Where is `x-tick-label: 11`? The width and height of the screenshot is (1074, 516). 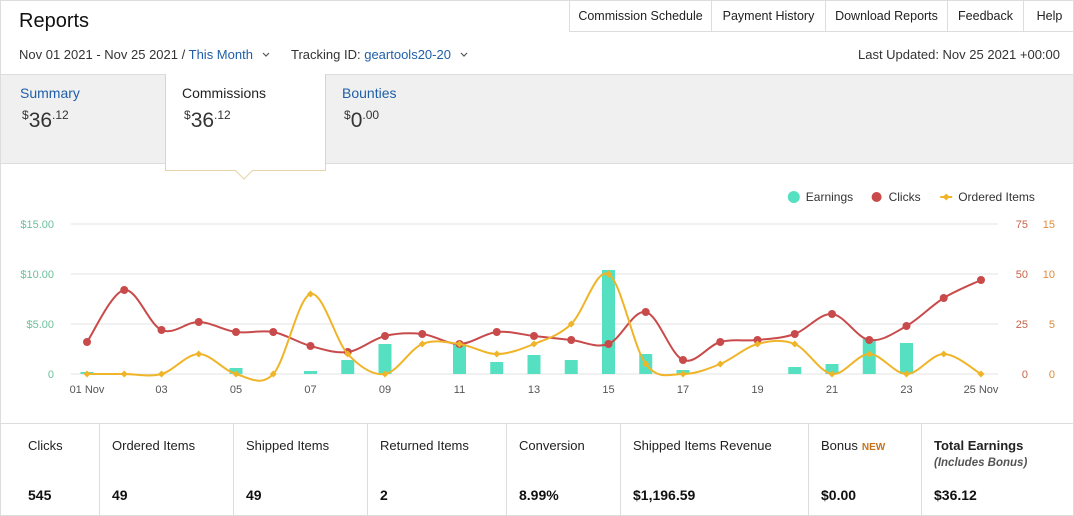 x-tick-label: 11 is located at coordinates (459, 390).